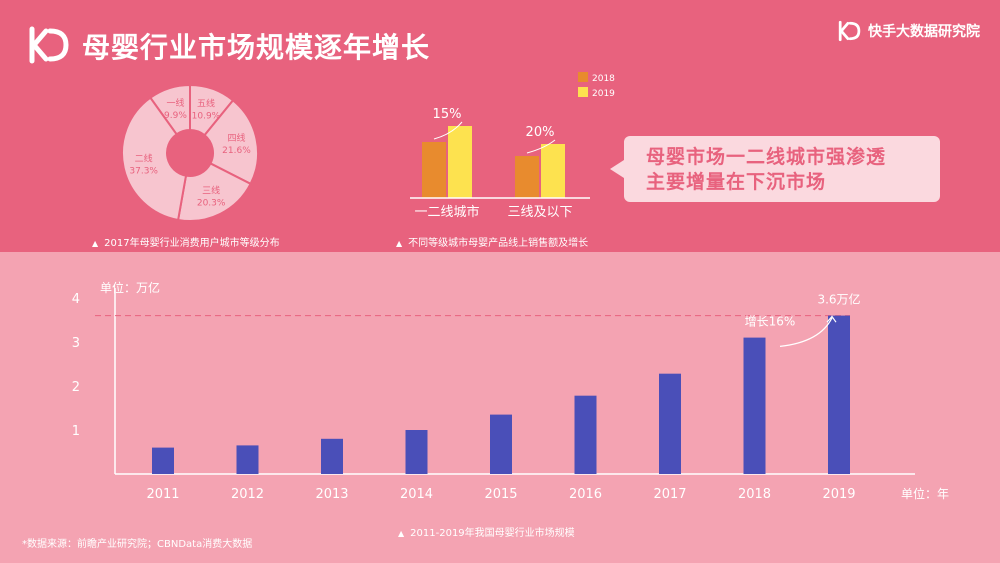 The width and height of the screenshot is (1000, 563). I want to click on donut-slice-name: 三线, so click(211, 191).